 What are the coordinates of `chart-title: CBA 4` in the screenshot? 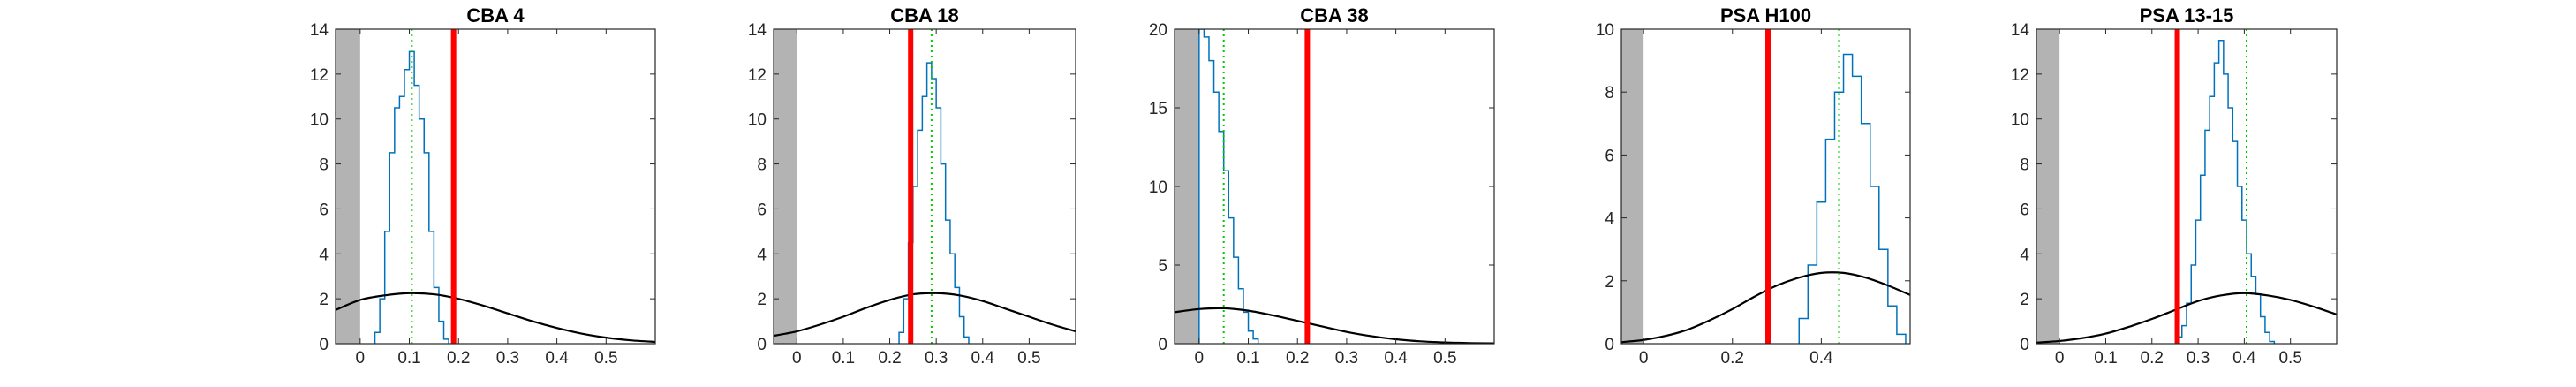 It's located at (495, 15).